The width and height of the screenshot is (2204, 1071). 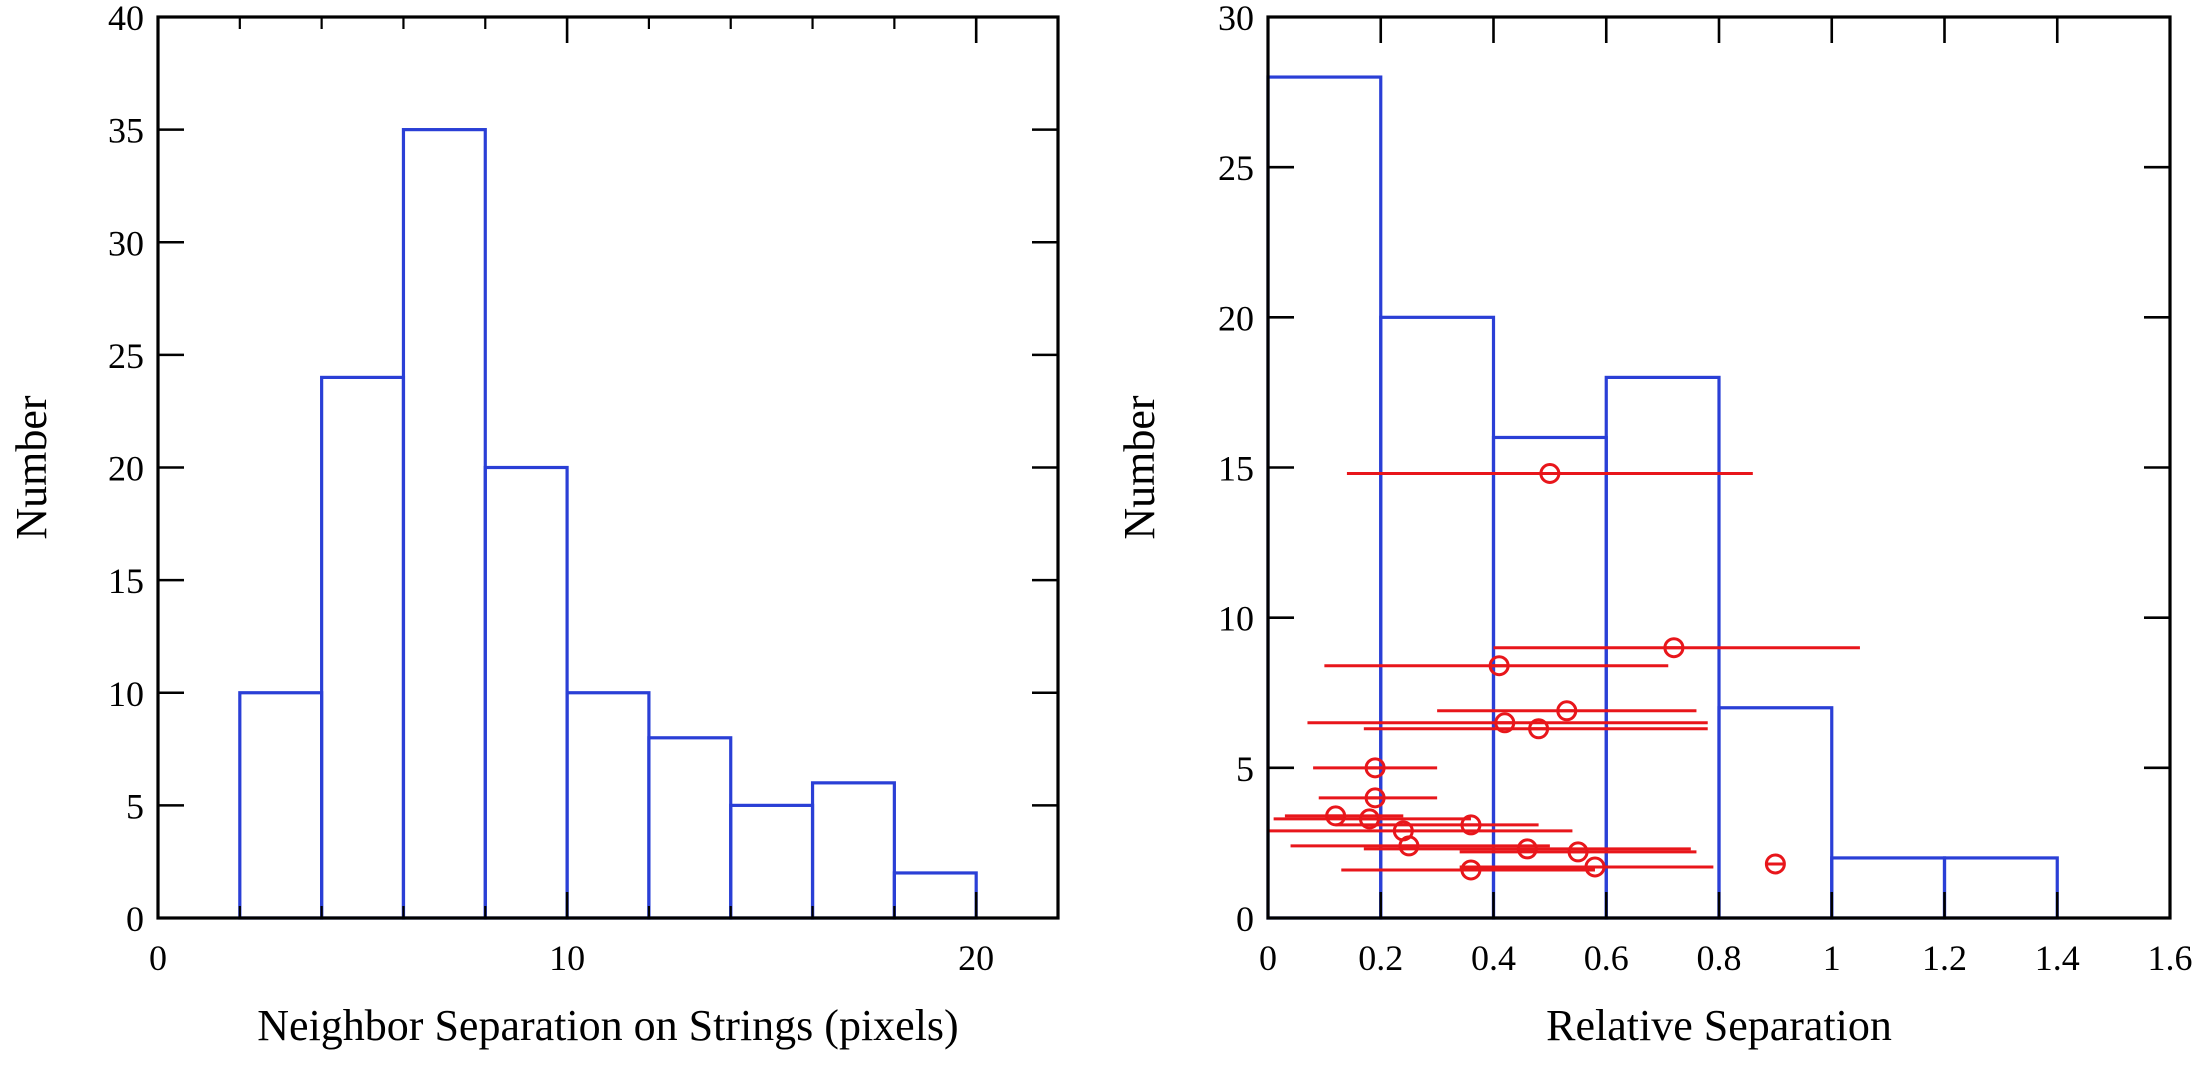 I want to click on x-axis-label: Relative Separation, so click(x=1719, y=1025).